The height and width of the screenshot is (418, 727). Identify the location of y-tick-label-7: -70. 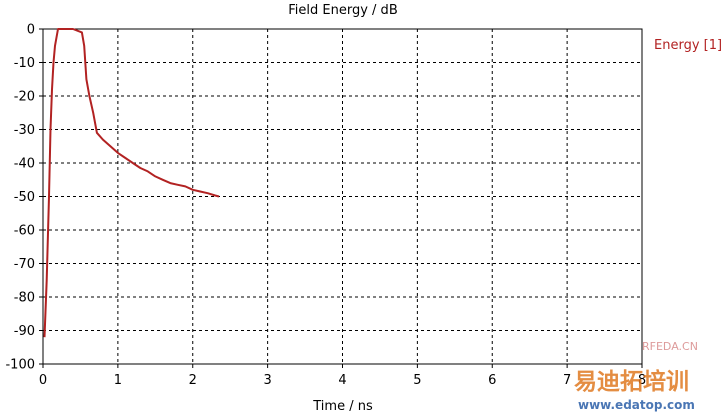
(24, 264).